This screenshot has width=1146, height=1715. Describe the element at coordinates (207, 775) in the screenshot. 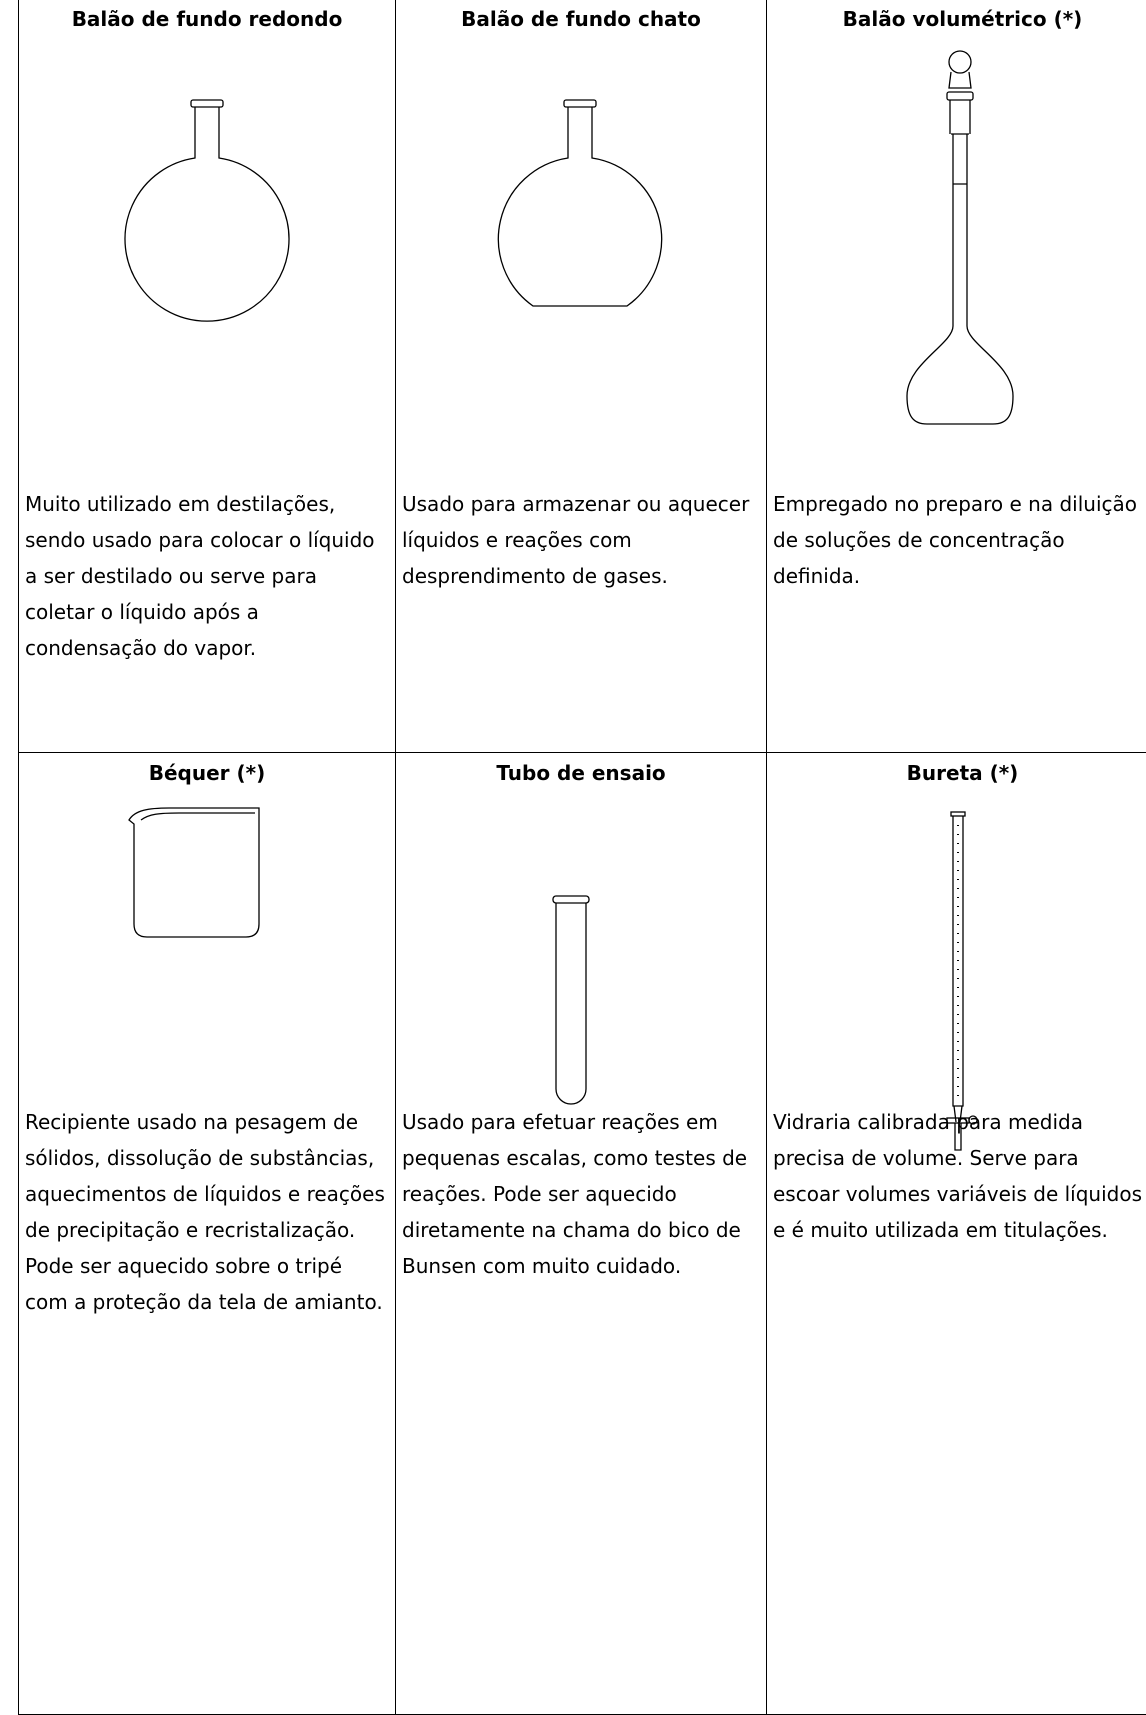

I see `cell-title: Béquer (*)` at that location.